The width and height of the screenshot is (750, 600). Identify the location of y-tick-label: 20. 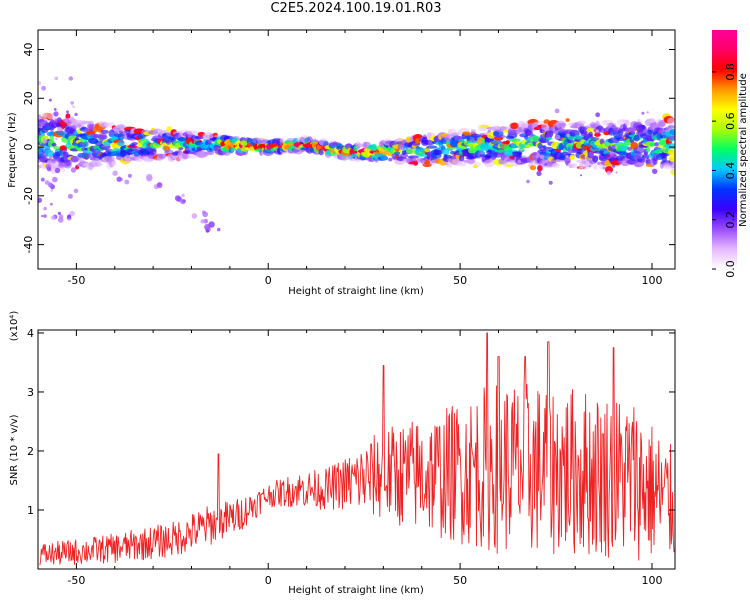
(28, 98).